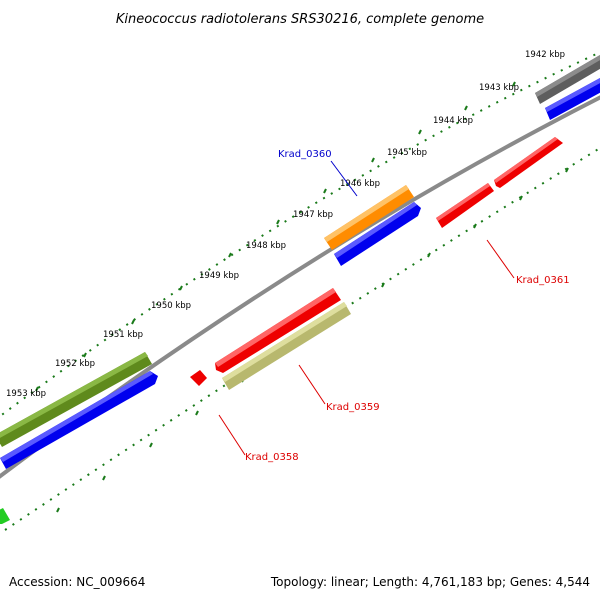  What do you see at coordinates (266, 246) in the screenshot?
I see `tick-label: 1948 kbp` at bounding box center [266, 246].